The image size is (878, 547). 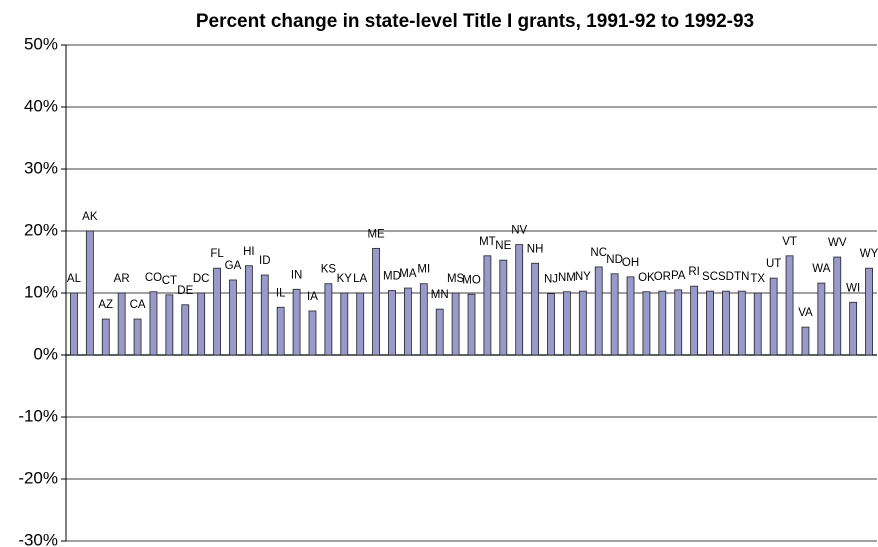 What do you see at coordinates (440, 295) in the screenshot?
I see `bar-label: MN` at bounding box center [440, 295].